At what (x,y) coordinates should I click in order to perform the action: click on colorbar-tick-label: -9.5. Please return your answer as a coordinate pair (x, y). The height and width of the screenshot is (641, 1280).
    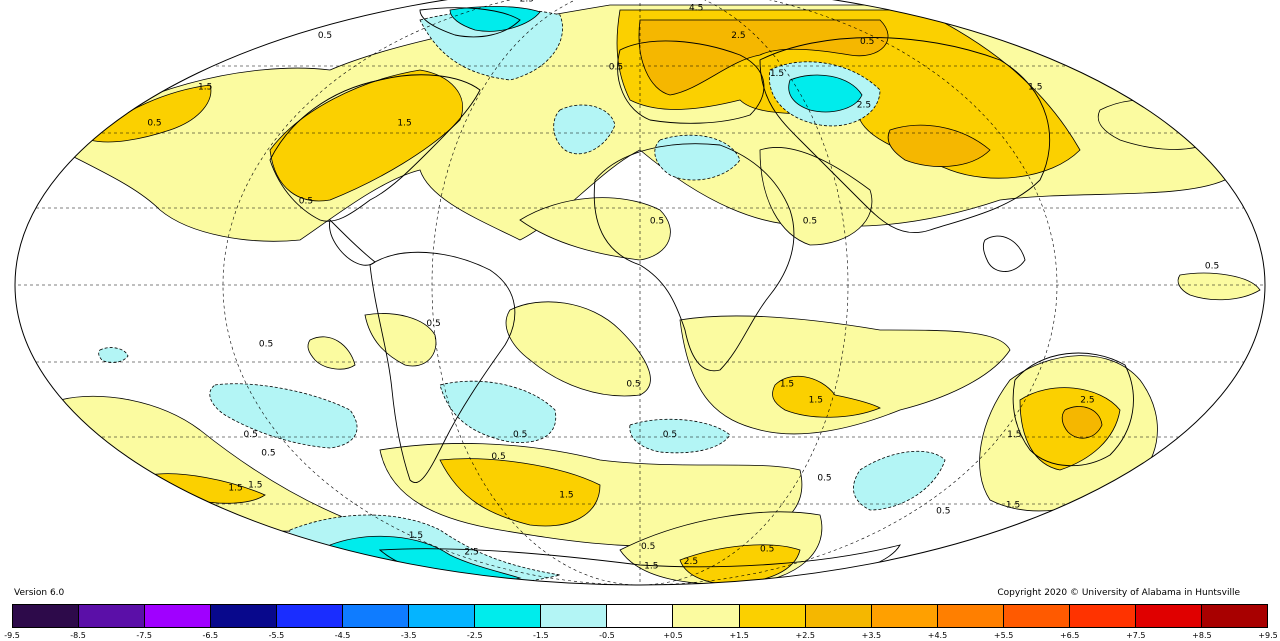
    Looking at the image, I should click on (12, 635).